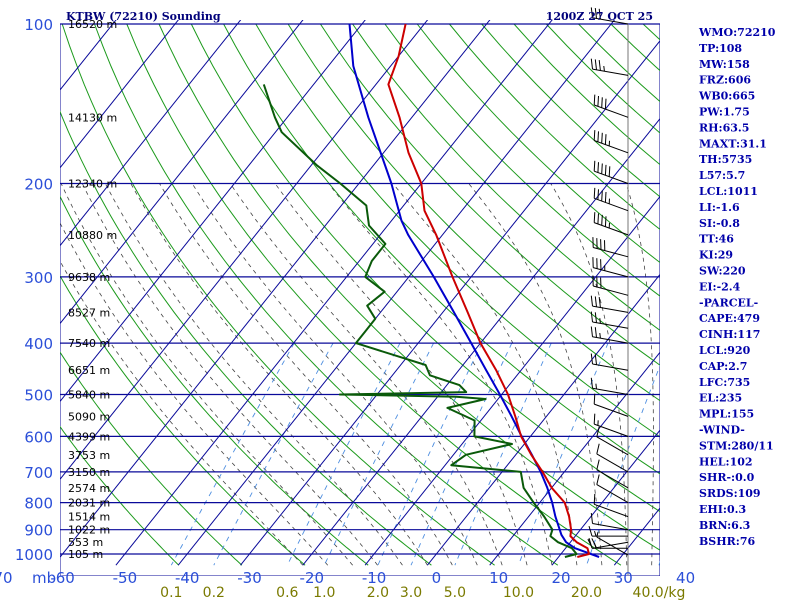 The width and height of the screenshot is (800, 600). What do you see at coordinates (89, 488) in the screenshot?
I see `height-label: 2574 m` at bounding box center [89, 488].